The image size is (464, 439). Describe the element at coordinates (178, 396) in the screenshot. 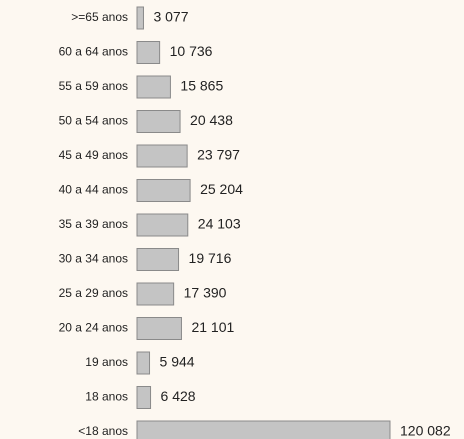

I see `value-label: 6 428` at that location.